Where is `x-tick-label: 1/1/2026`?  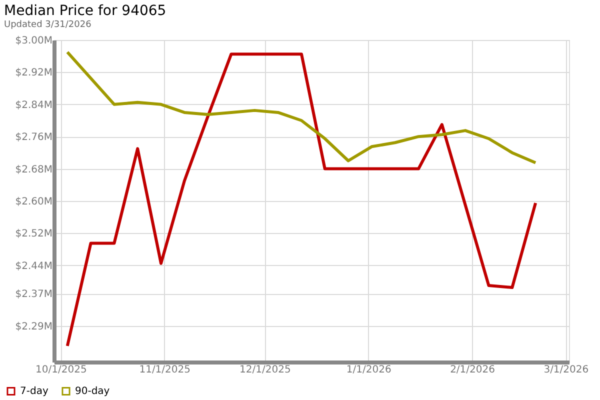 x-tick-label: 1/1/2026 is located at coordinates (369, 370).